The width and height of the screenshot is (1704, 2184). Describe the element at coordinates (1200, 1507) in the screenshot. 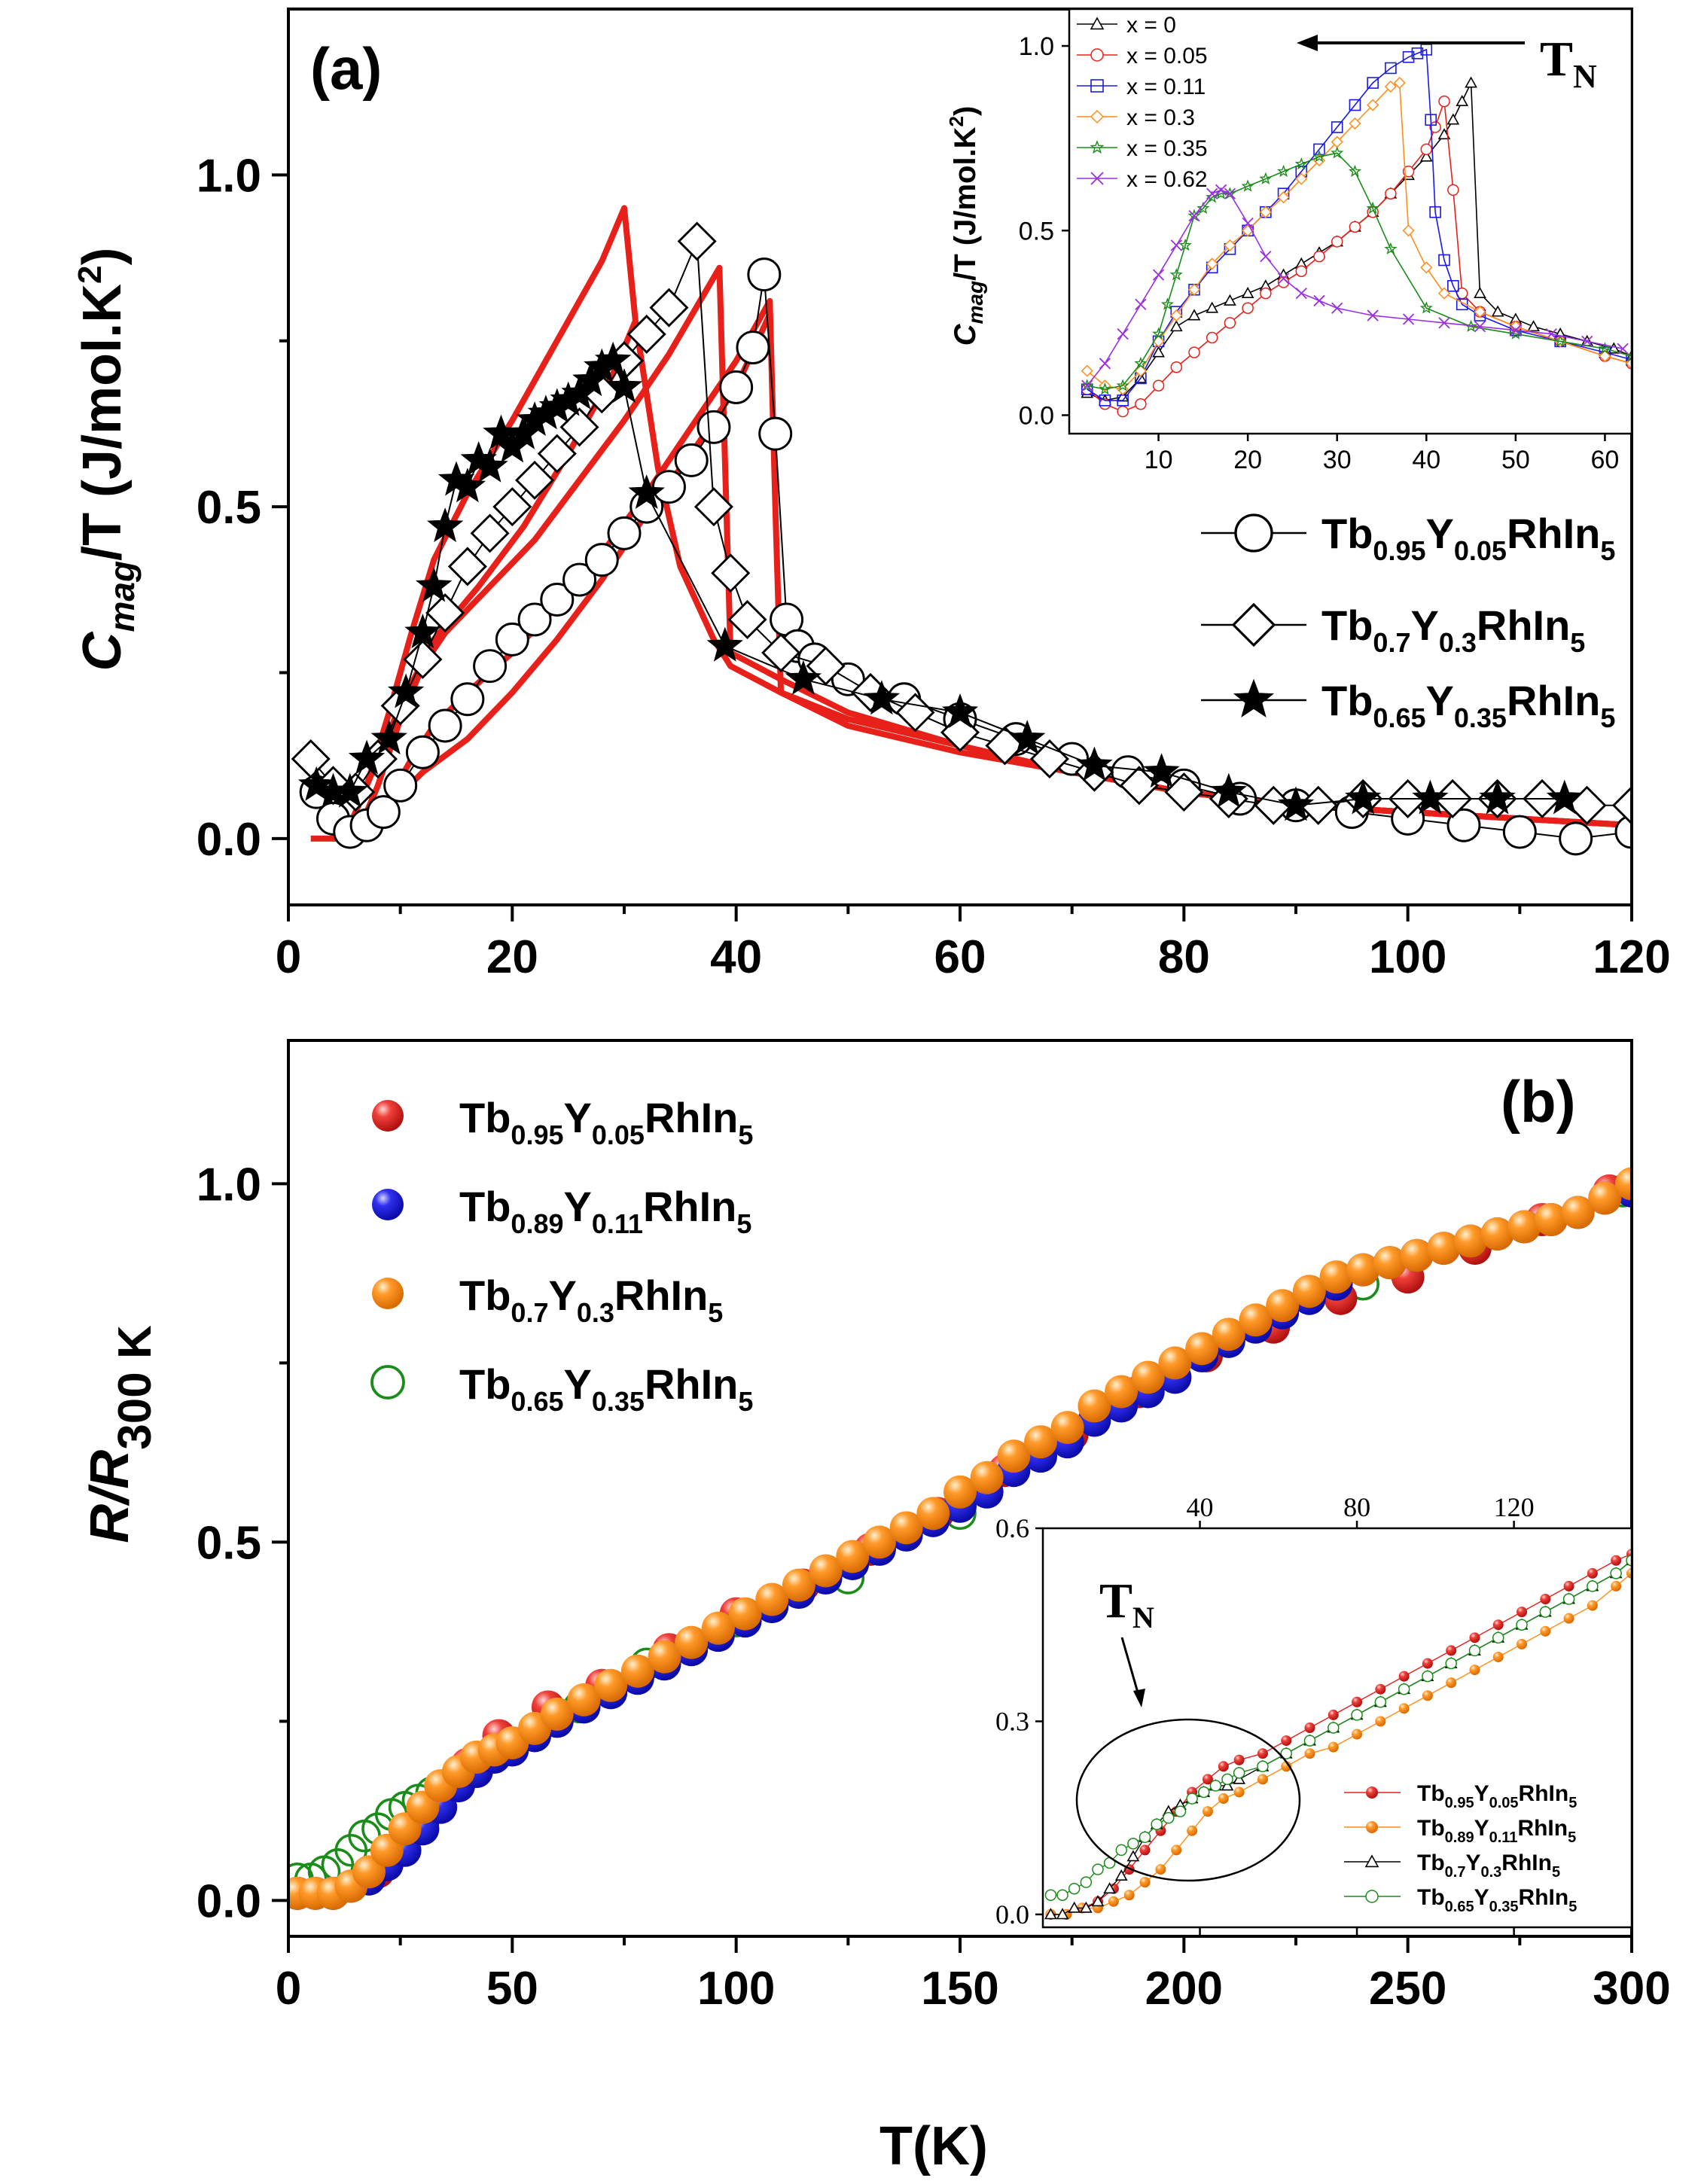

I see `x-tick-label: 40` at that location.